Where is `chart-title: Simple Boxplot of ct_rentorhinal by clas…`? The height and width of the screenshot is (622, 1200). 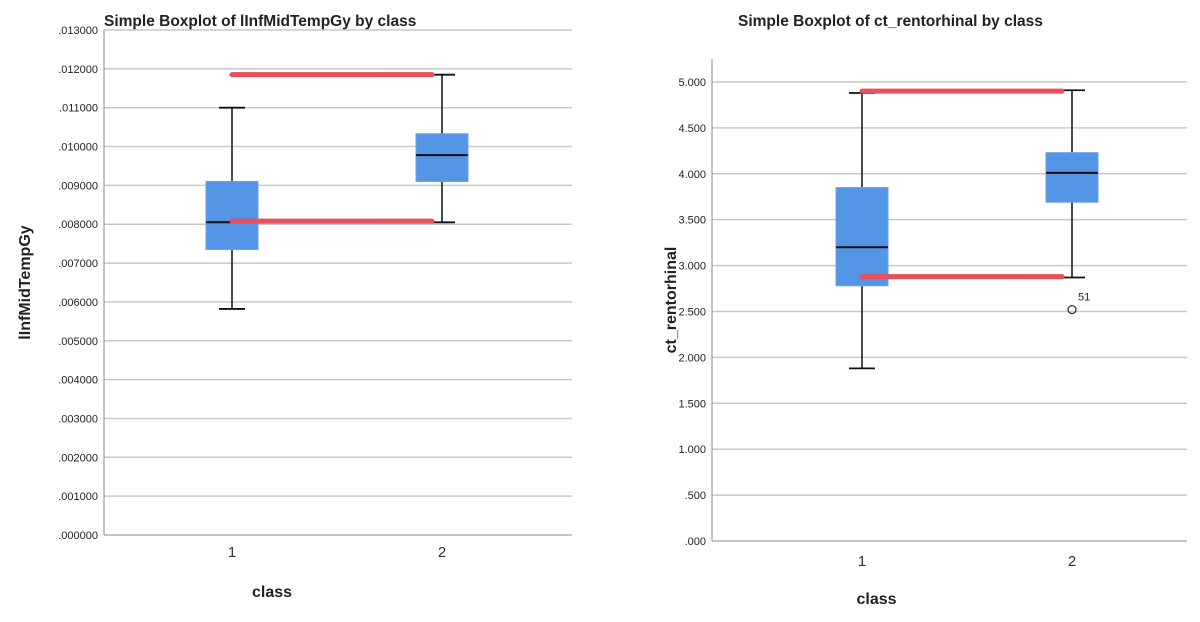 chart-title: Simple Boxplot of ct_rentorhinal by clas… is located at coordinates (890, 21).